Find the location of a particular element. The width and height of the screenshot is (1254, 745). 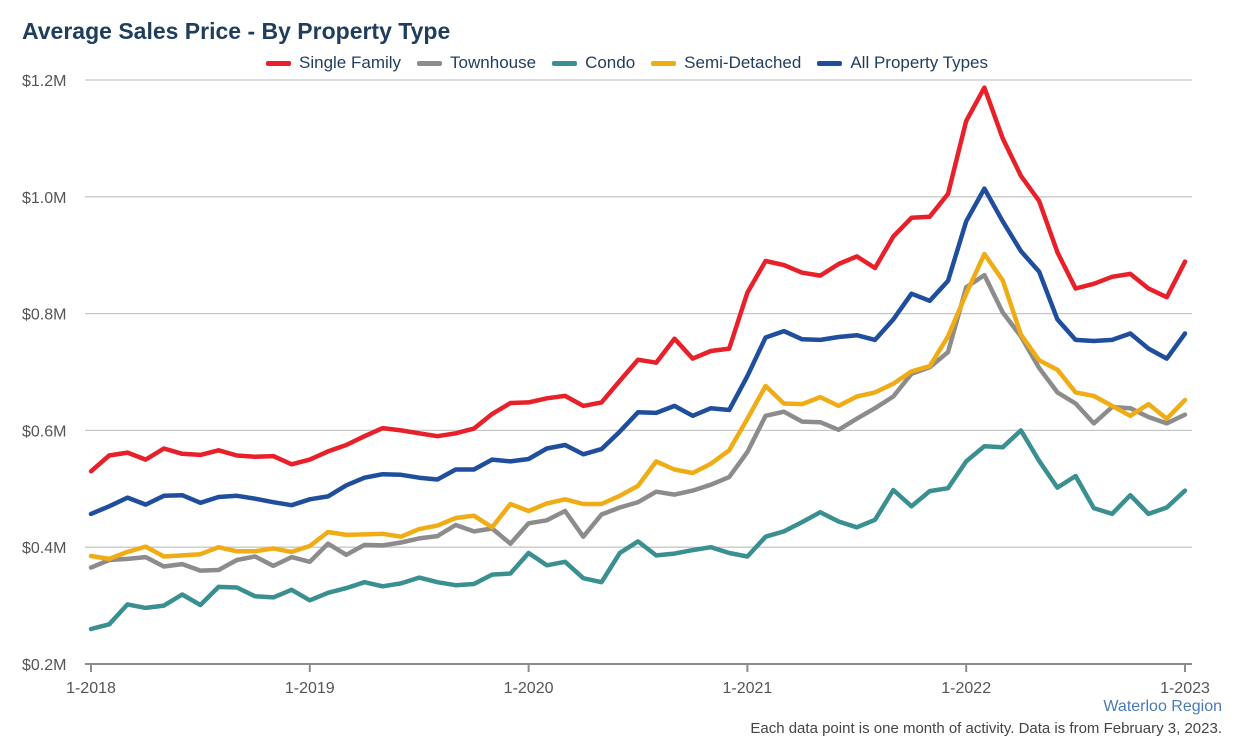

legend-item: Townhouse is located at coordinates (476, 63).